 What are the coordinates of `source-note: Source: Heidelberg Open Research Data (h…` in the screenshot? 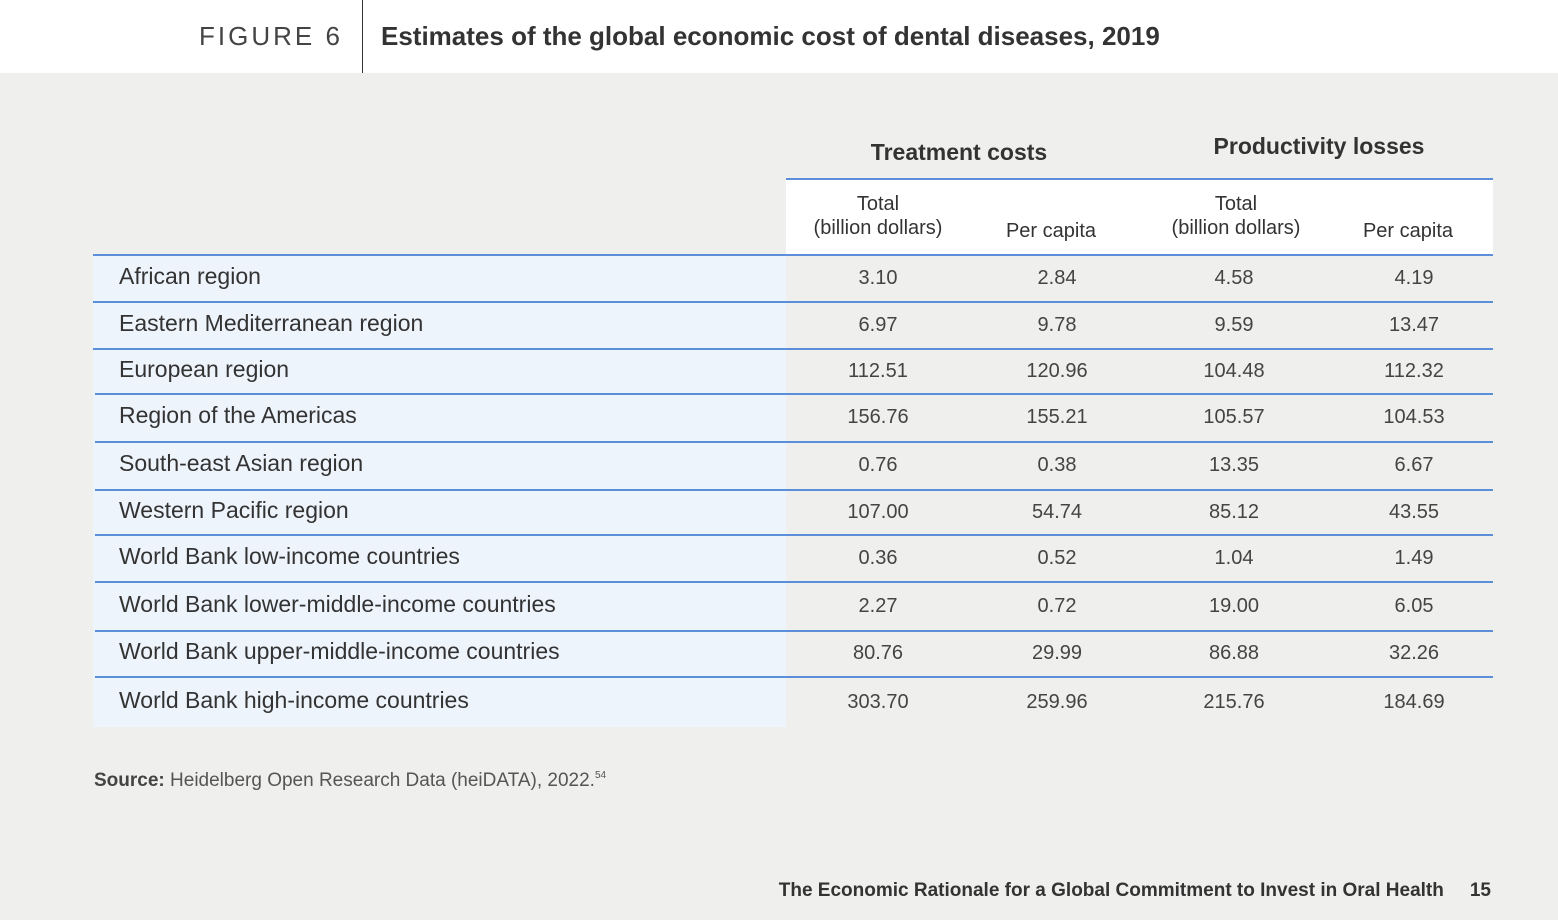 It's located at (350, 781).